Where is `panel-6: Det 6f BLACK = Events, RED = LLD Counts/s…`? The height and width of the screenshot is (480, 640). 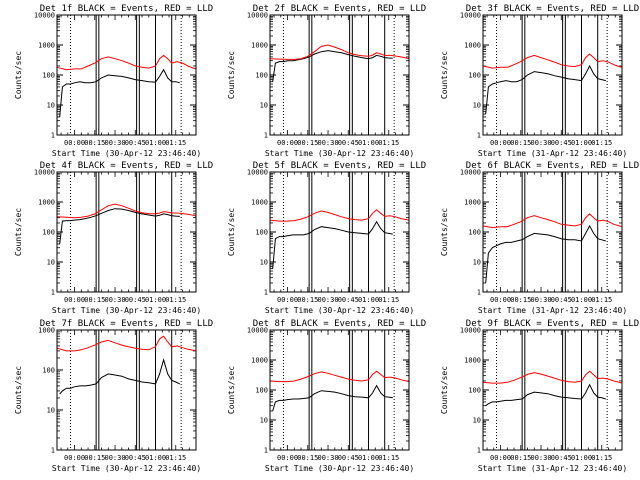
panel-6: Det 6f BLACK = Events, RED = LLD Counts/s… is located at coordinates (539, 238).